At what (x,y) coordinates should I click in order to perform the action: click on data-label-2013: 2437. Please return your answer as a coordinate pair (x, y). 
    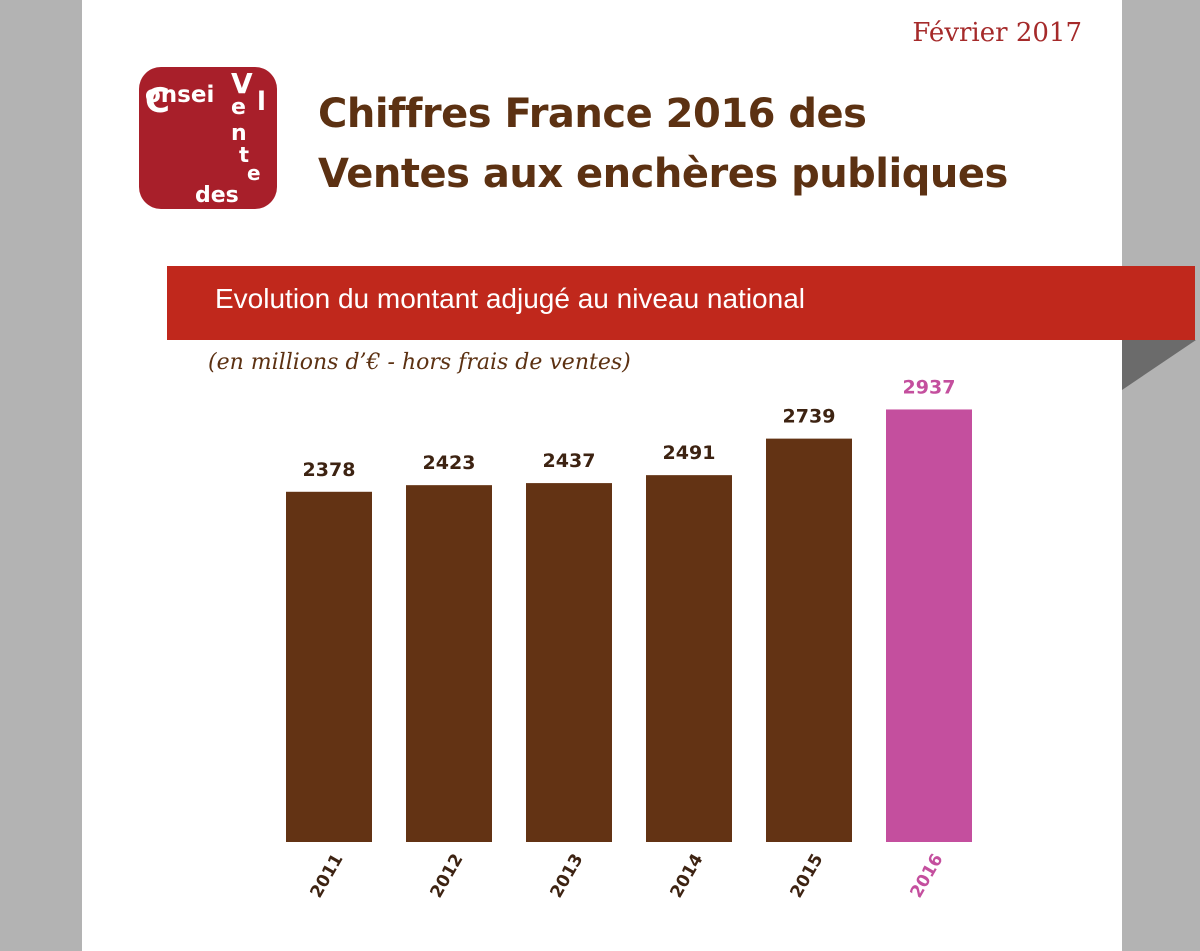
    Looking at the image, I should click on (569, 461).